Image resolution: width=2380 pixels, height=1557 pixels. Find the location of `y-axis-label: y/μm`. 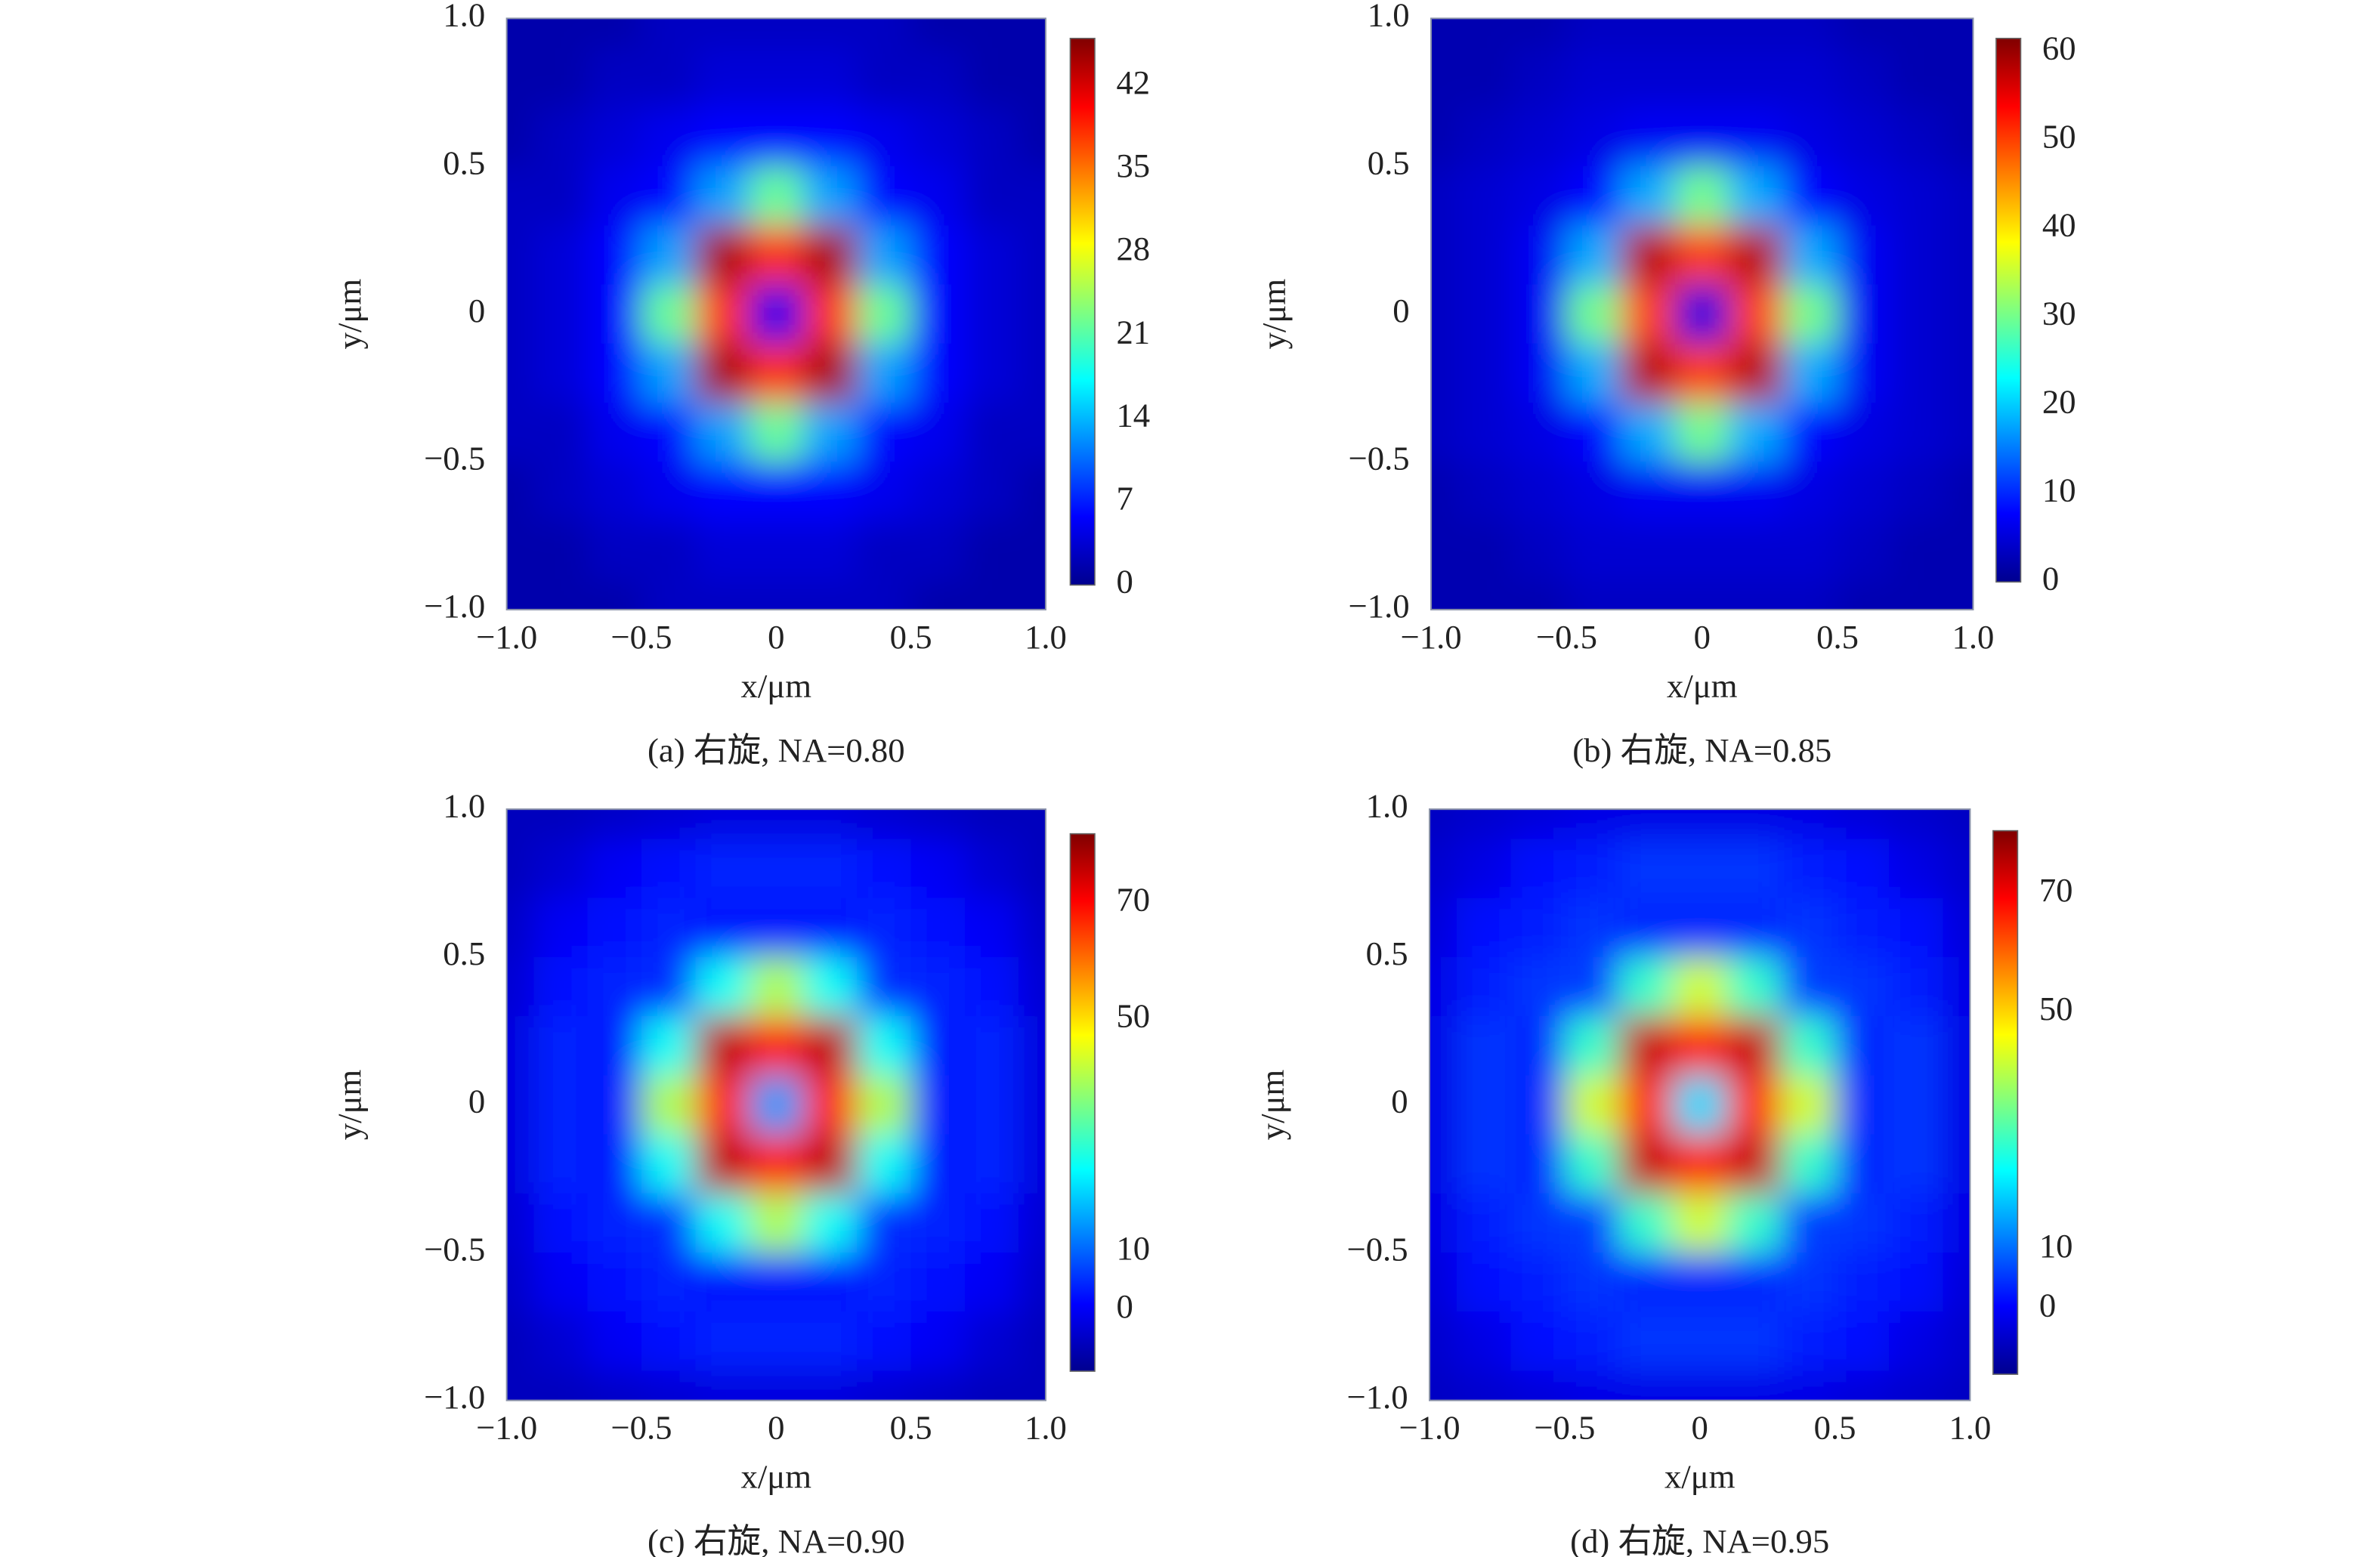

y-axis-label: y/μm is located at coordinates (1272, 1104).